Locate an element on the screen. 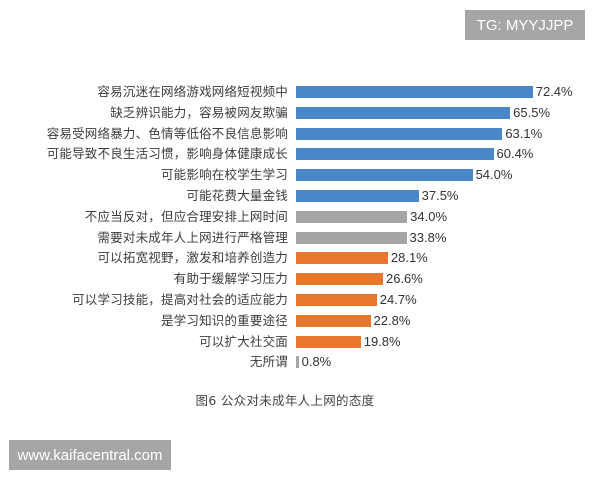 The width and height of the screenshot is (600, 480). bar-row: 可以拓宽视野，激发和培养创造力 28.1% is located at coordinates (300, 258).